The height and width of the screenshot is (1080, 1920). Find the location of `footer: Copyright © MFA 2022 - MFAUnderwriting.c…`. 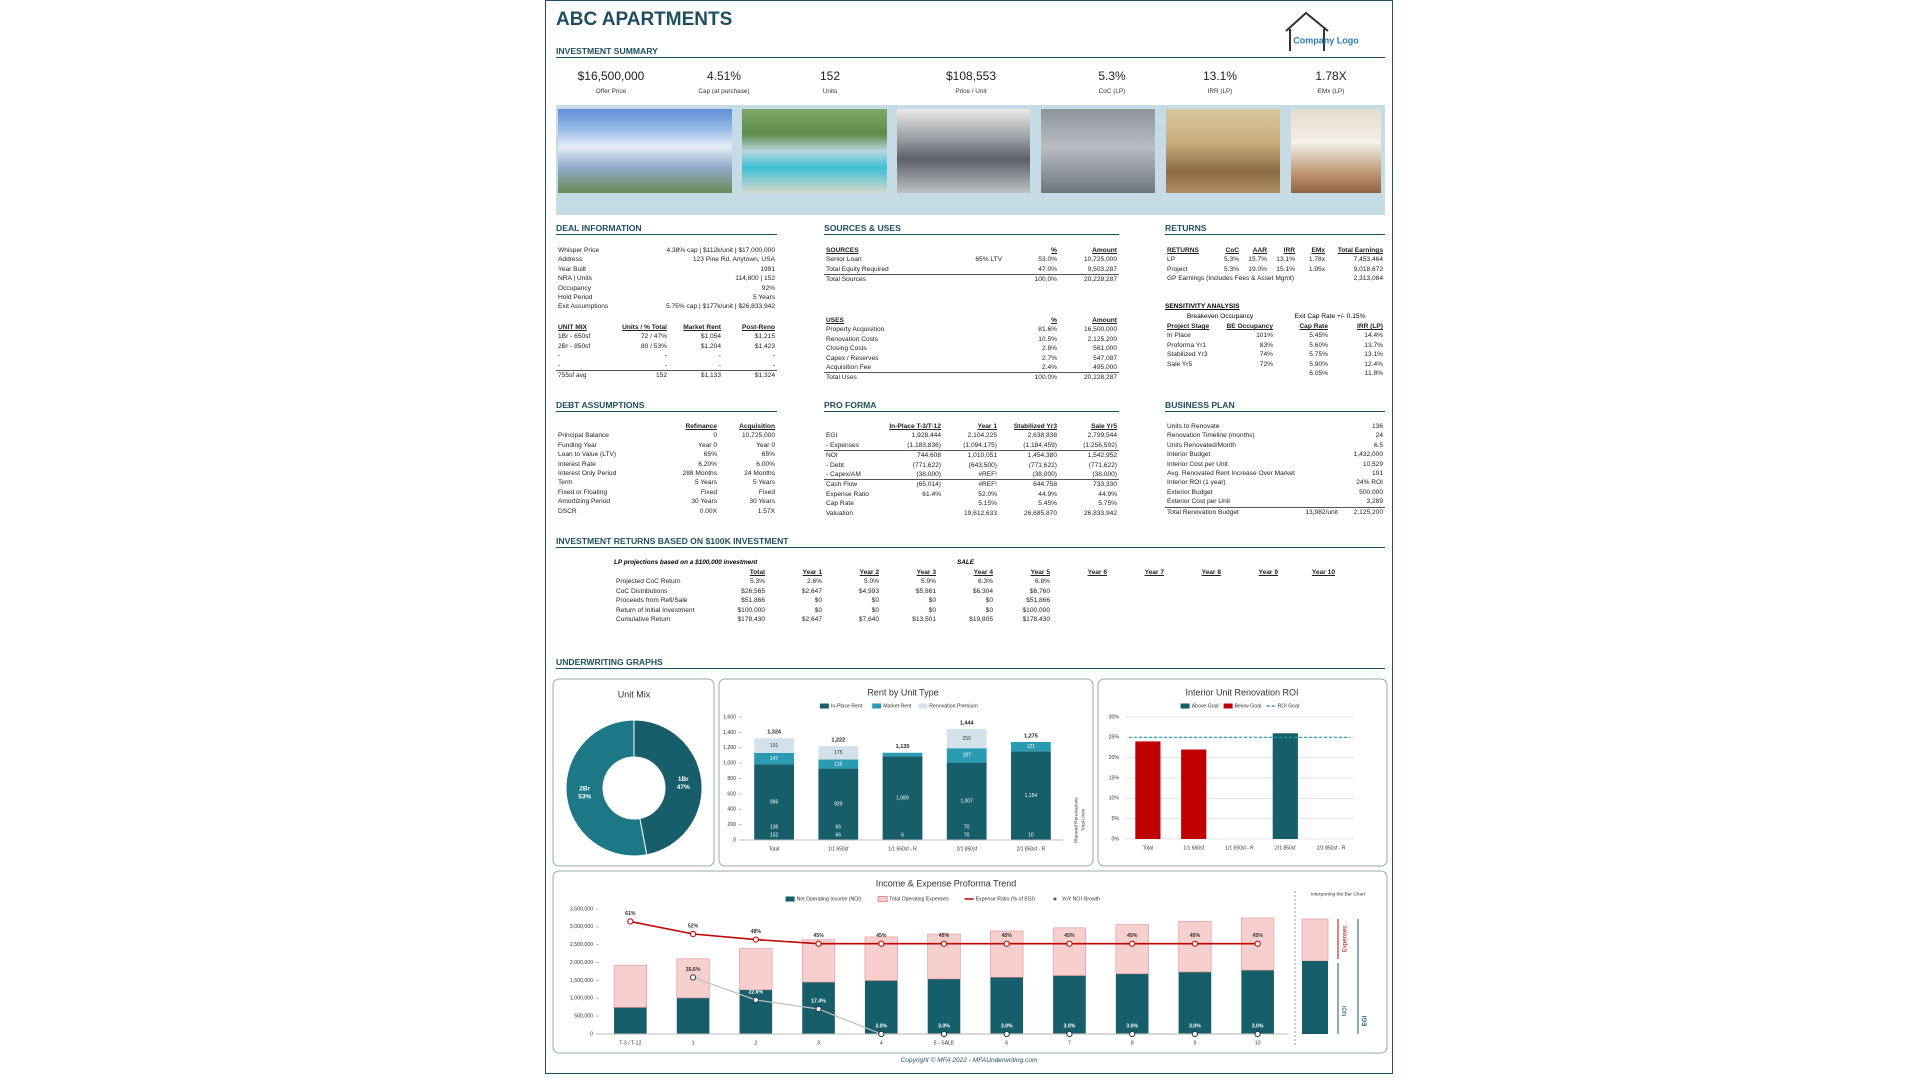

footer: Copyright © MFA 2022 - MFAUnderwriting.c… is located at coordinates (969, 1060).